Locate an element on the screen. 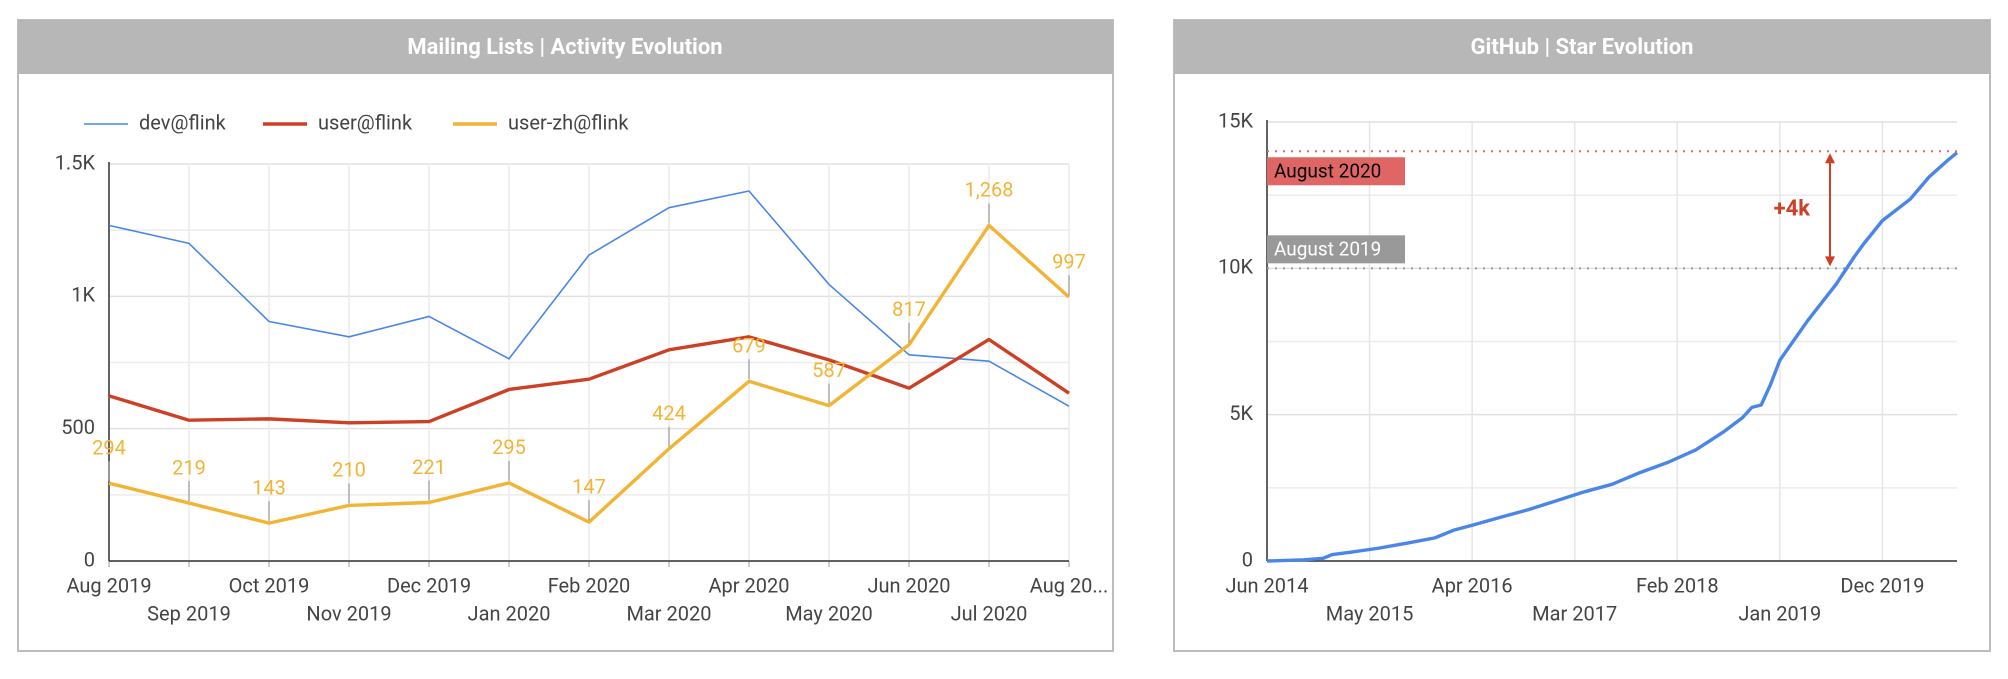 Image resolution: width=2008 pixels, height=679 pixels. x-tick-label: May 2020 is located at coordinates (829, 613).